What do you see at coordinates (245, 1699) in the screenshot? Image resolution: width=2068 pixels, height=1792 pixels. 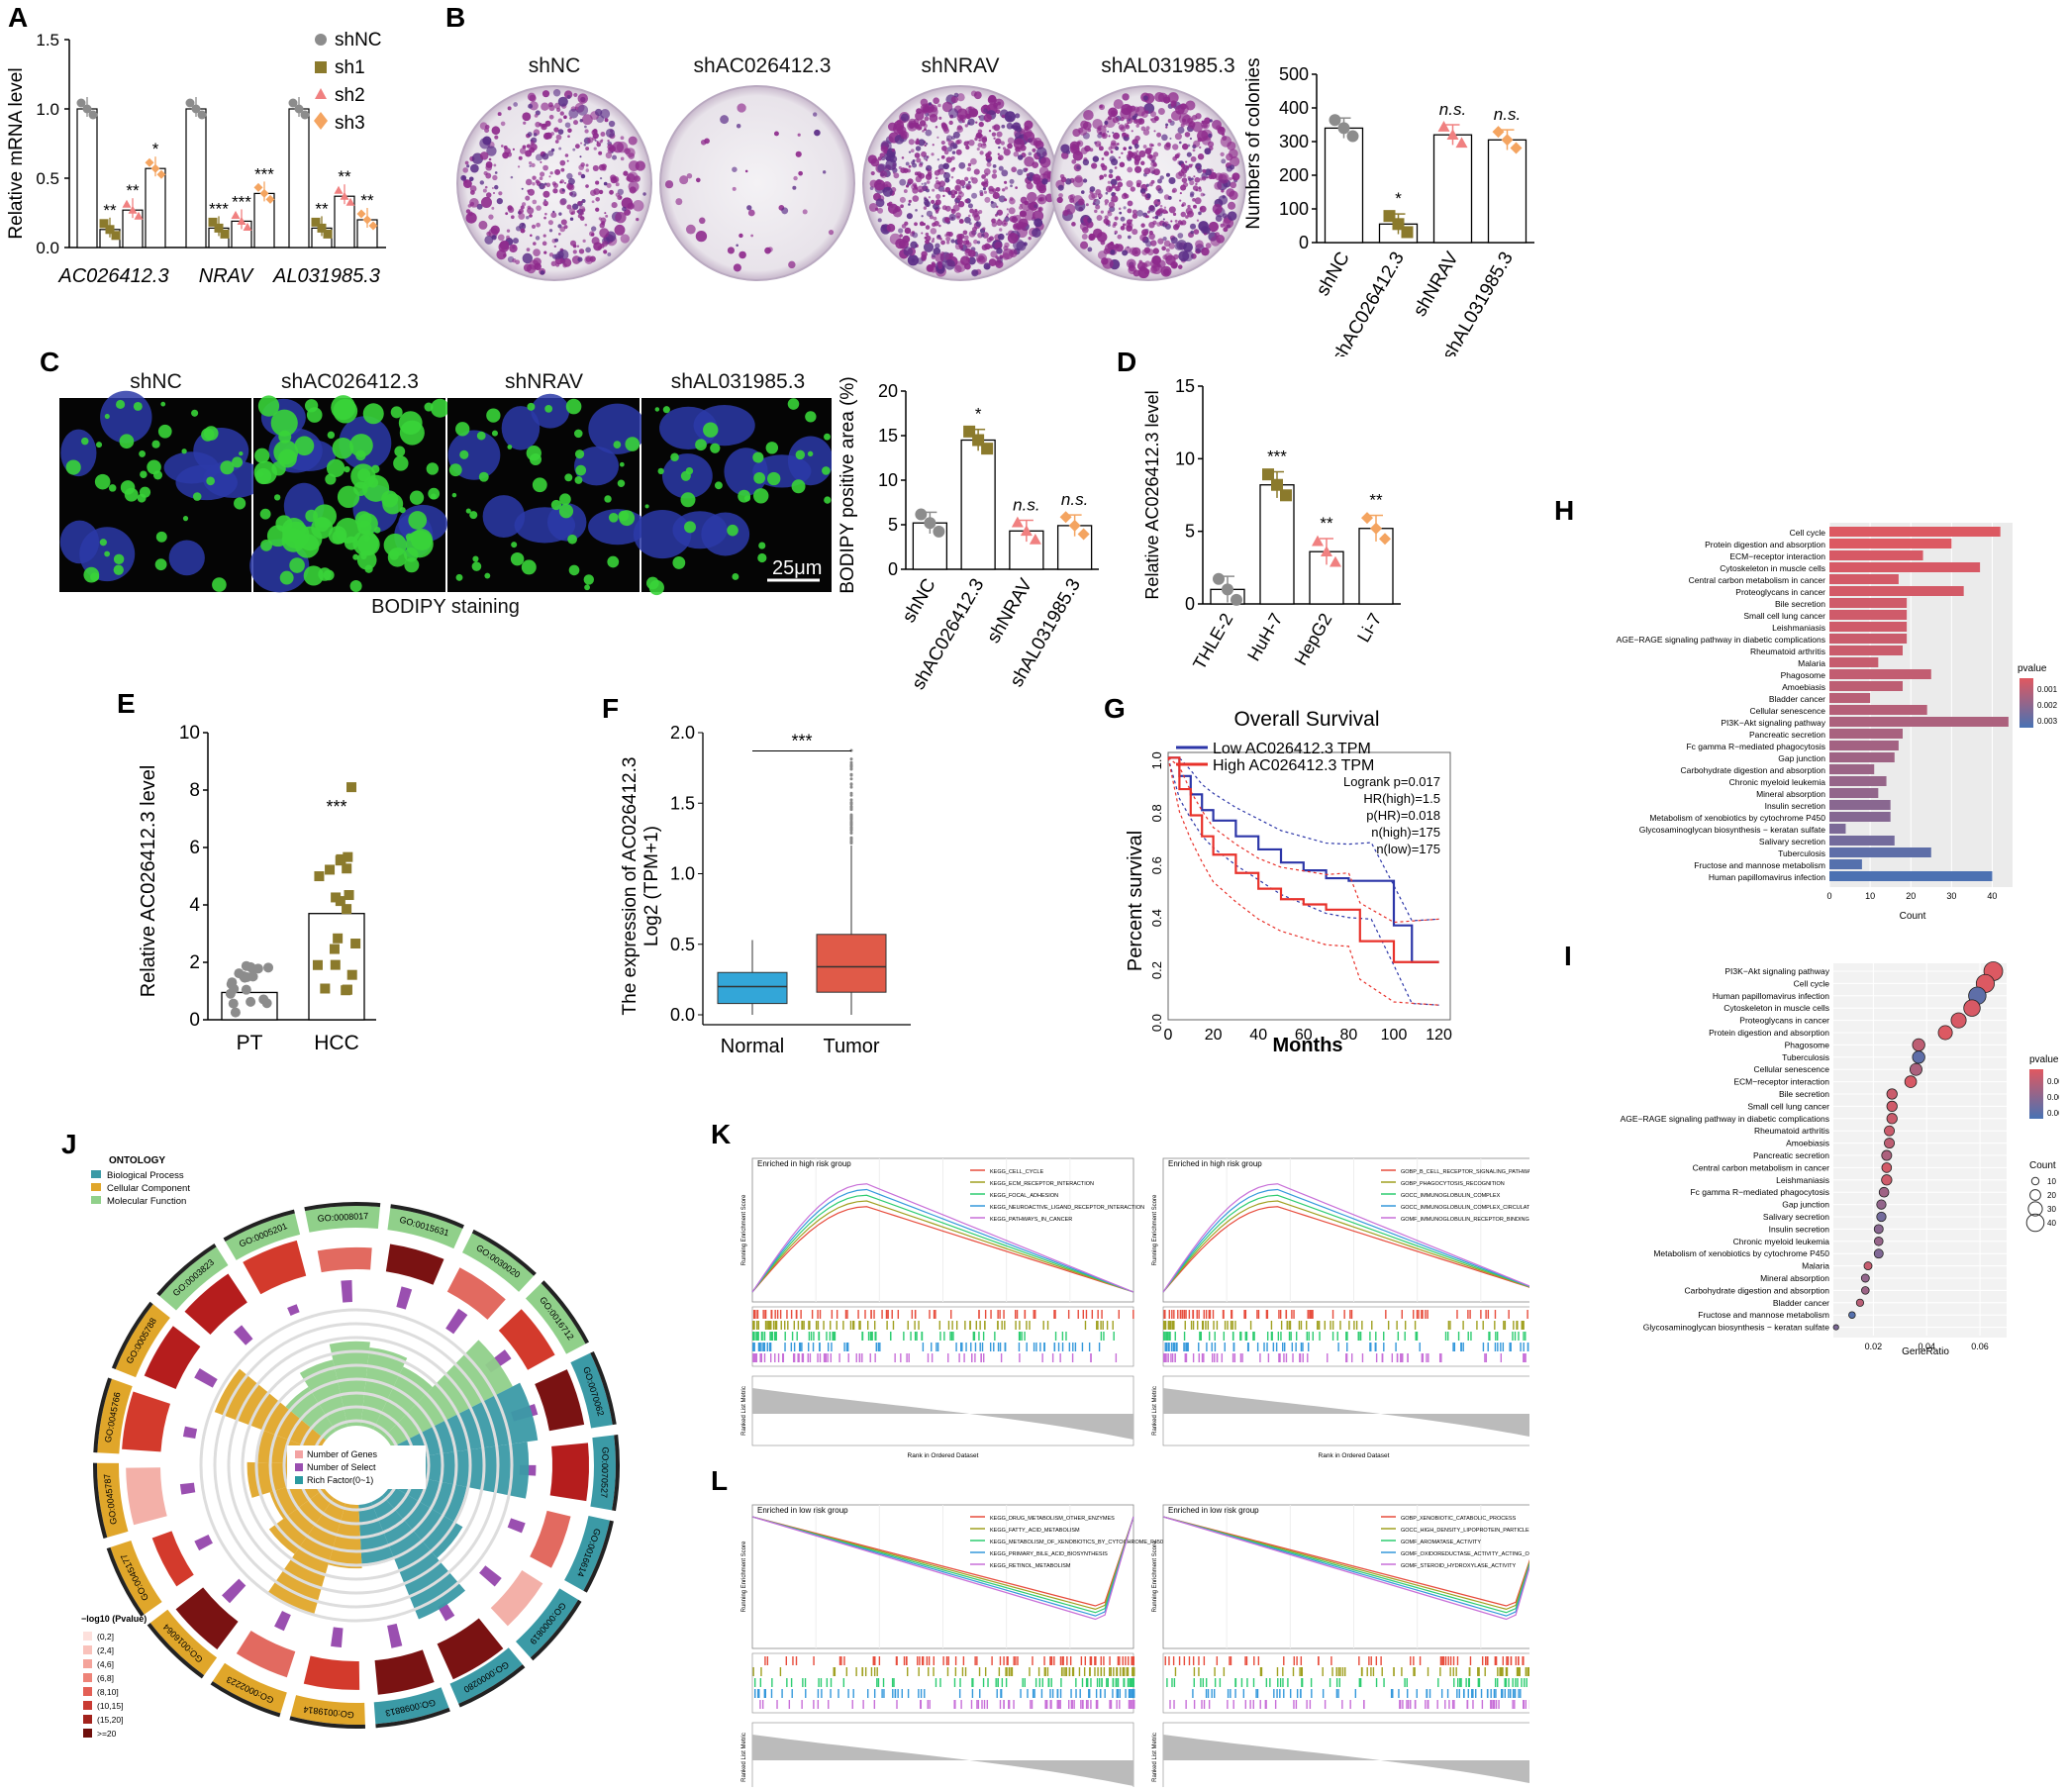 I see `outer-tick-ring` at bounding box center [245, 1699].